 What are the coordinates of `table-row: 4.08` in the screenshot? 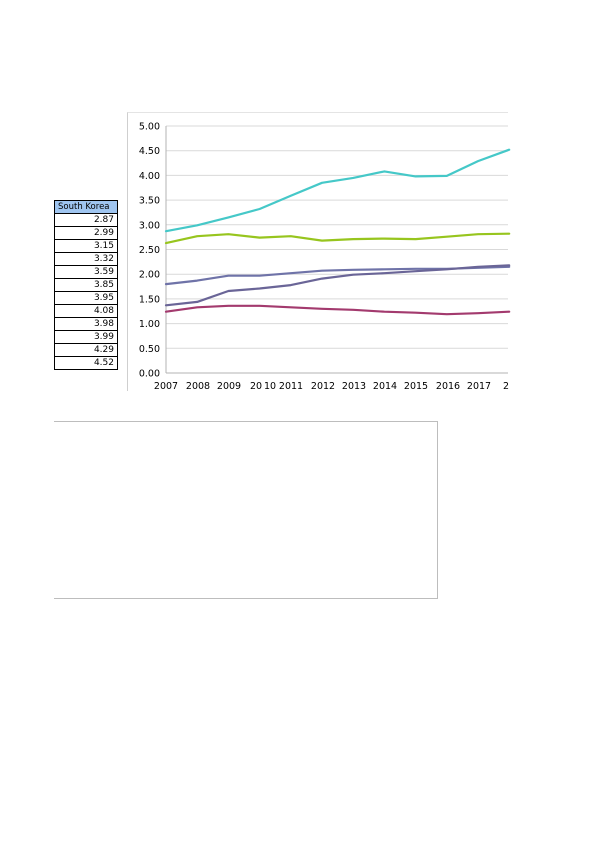 It's located at (86, 311).